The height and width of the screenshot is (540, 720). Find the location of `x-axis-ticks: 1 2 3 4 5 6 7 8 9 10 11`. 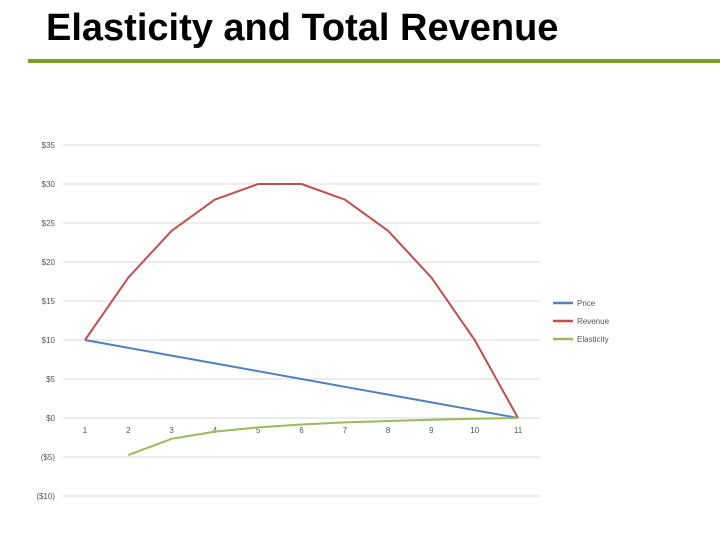

x-axis-ticks: 1 2 3 4 5 6 7 8 9 10 11 is located at coordinates (303, 430).